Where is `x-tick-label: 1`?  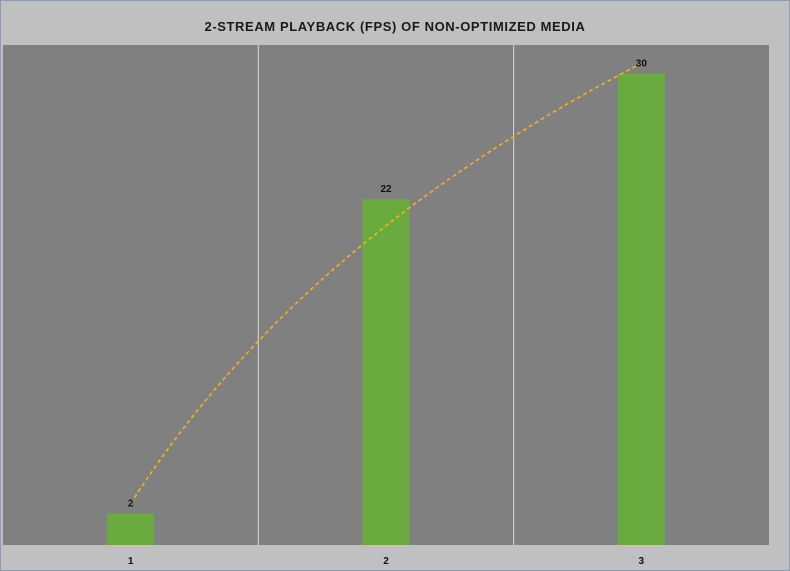 x-tick-label: 1 is located at coordinates (131, 561).